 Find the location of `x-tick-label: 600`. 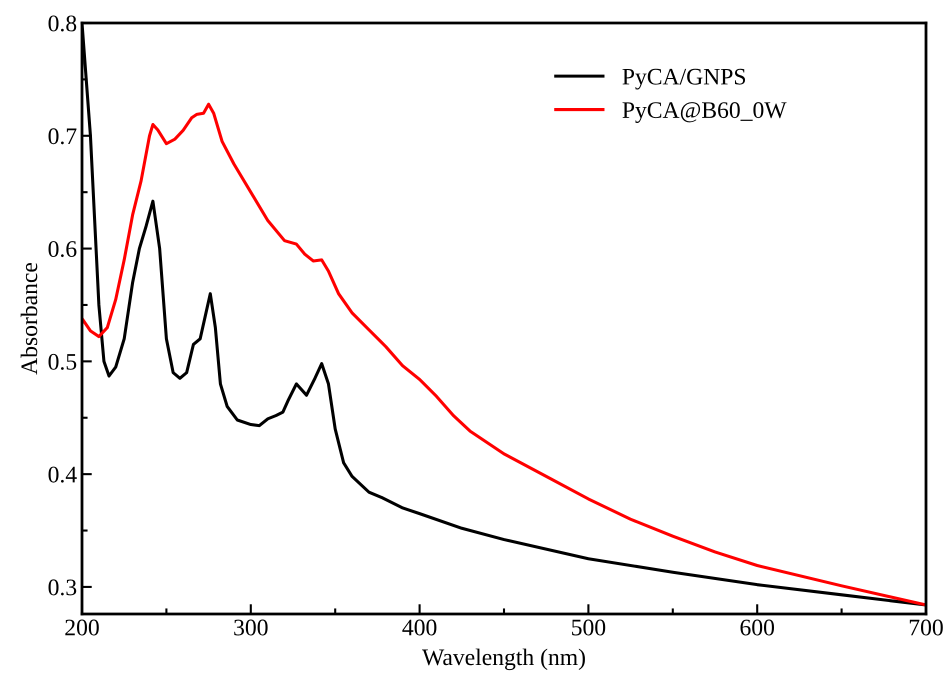

x-tick-label: 600 is located at coordinates (757, 628).